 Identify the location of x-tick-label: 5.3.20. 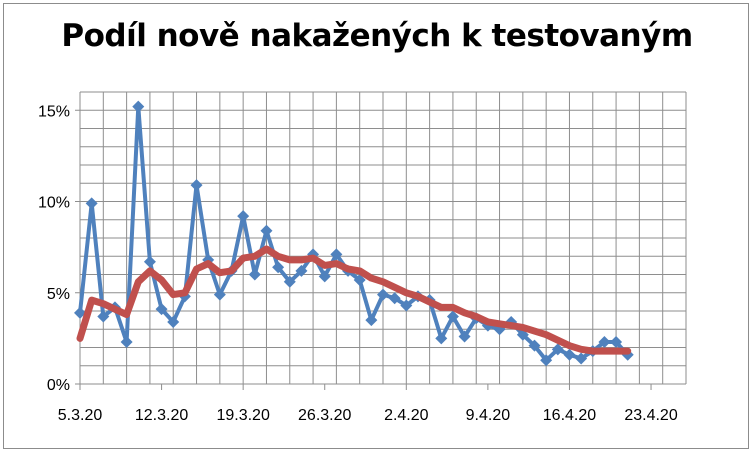
(80, 415).